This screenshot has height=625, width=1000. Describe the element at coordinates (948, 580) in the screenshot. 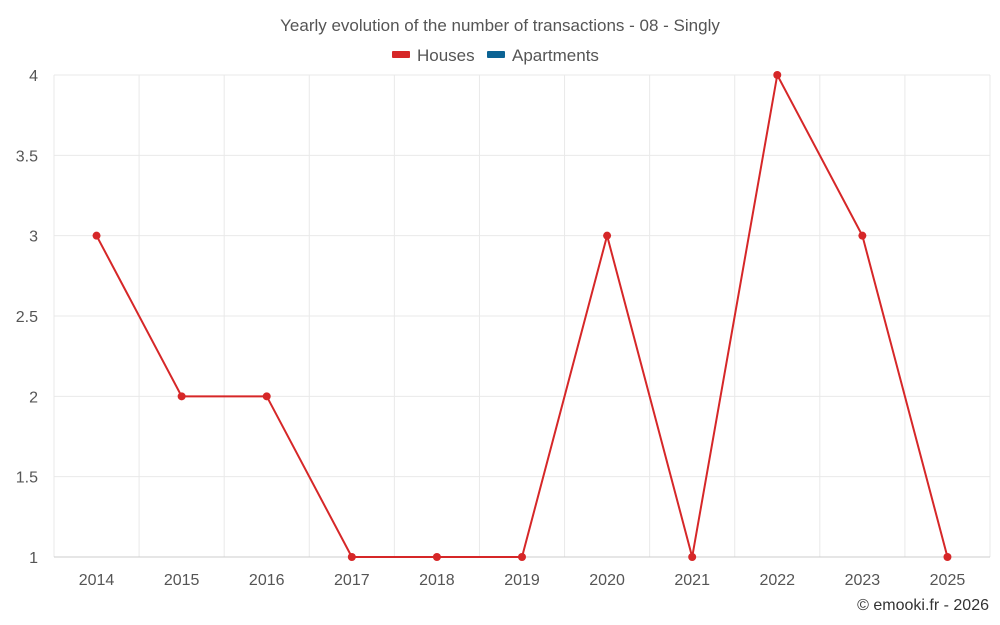

I see `x-tick-label: 2025` at that location.